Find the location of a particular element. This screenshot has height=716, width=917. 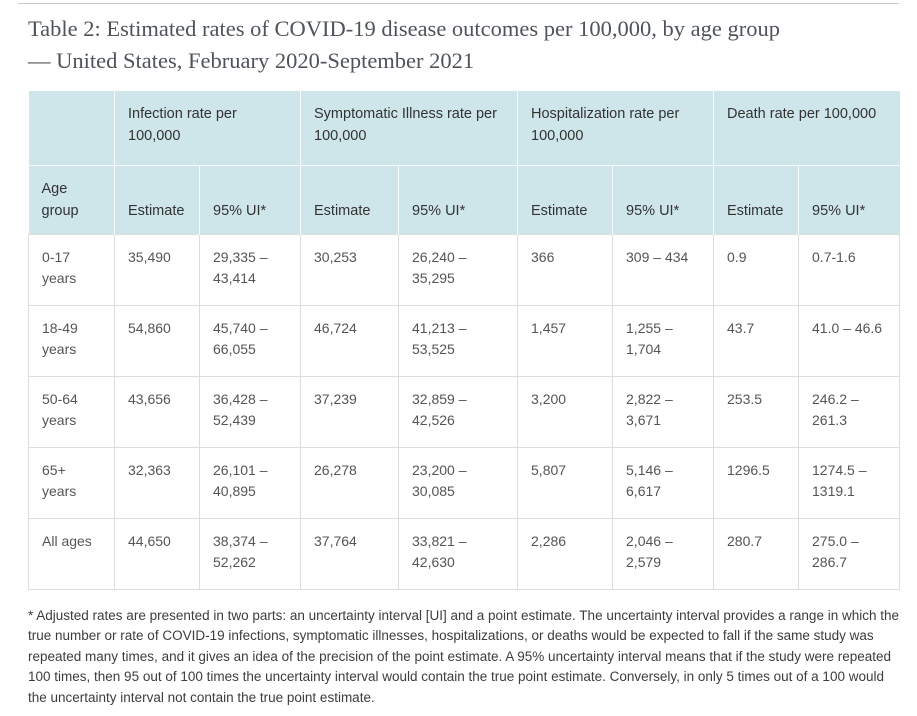

cell-infection-estimate: 43,656 is located at coordinates (157, 411).